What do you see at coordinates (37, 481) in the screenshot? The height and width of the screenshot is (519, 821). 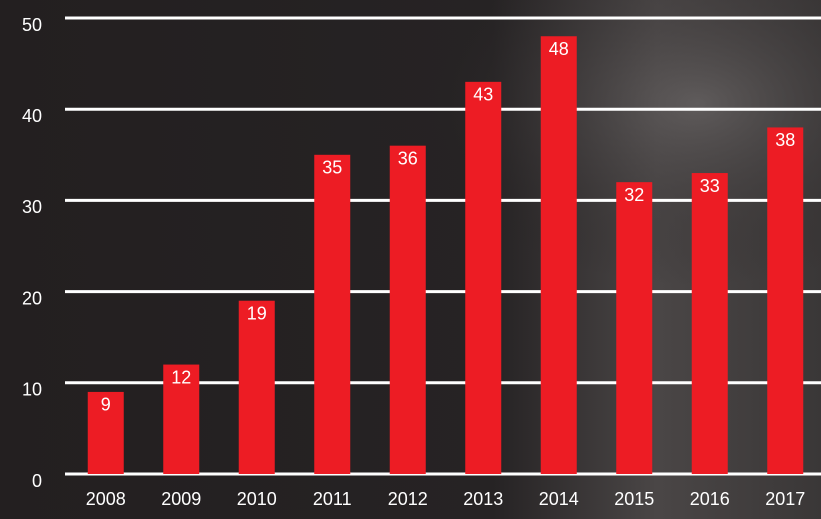 I see `y-tick-label: 0` at bounding box center [37, 481].